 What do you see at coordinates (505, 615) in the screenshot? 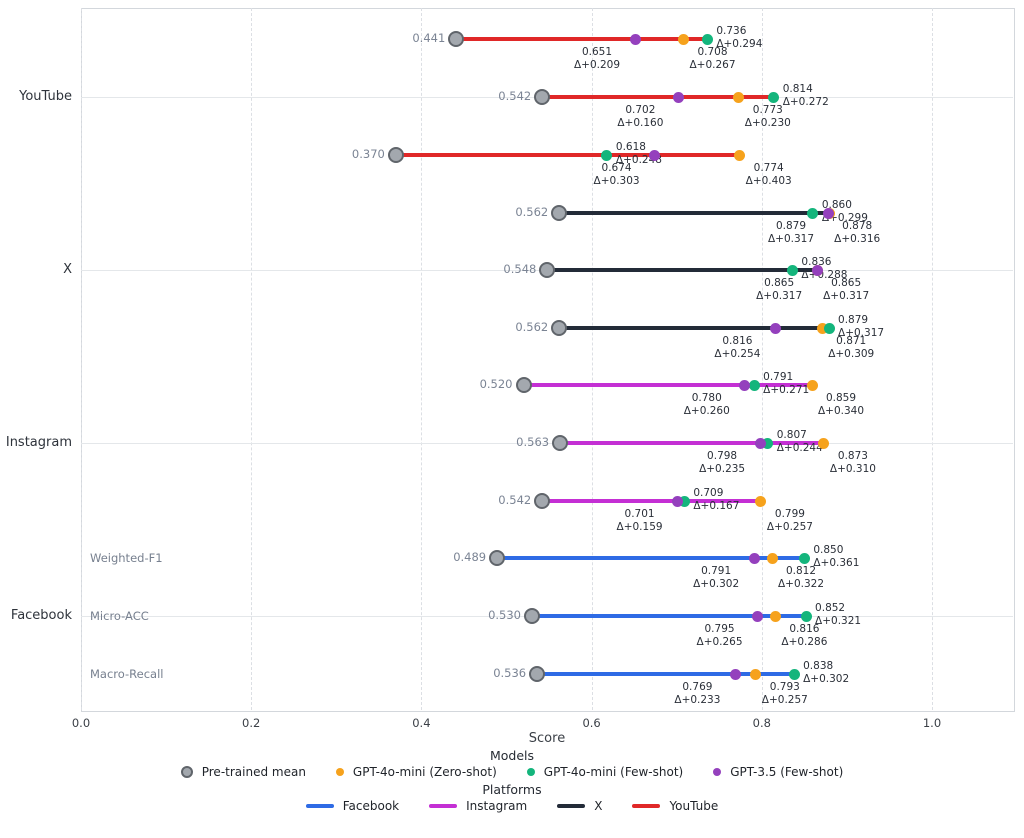
I see `pretrained-mean-label: 0.530` at bounding box center [505, 615].